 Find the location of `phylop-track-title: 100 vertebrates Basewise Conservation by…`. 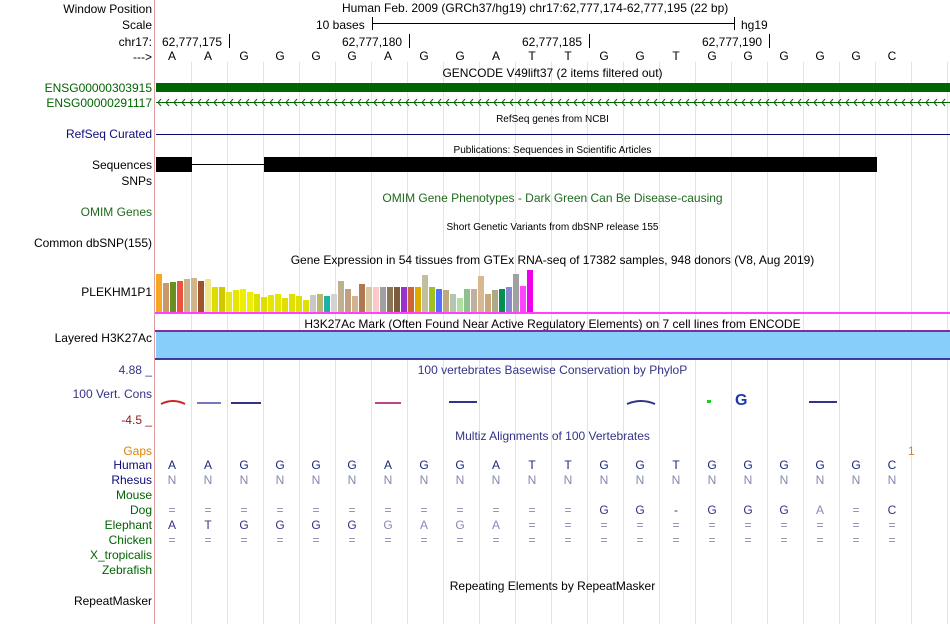

phylop-track-title: 100 vertebrates Basewise Conservation by… is located at coordinates (552, 370).